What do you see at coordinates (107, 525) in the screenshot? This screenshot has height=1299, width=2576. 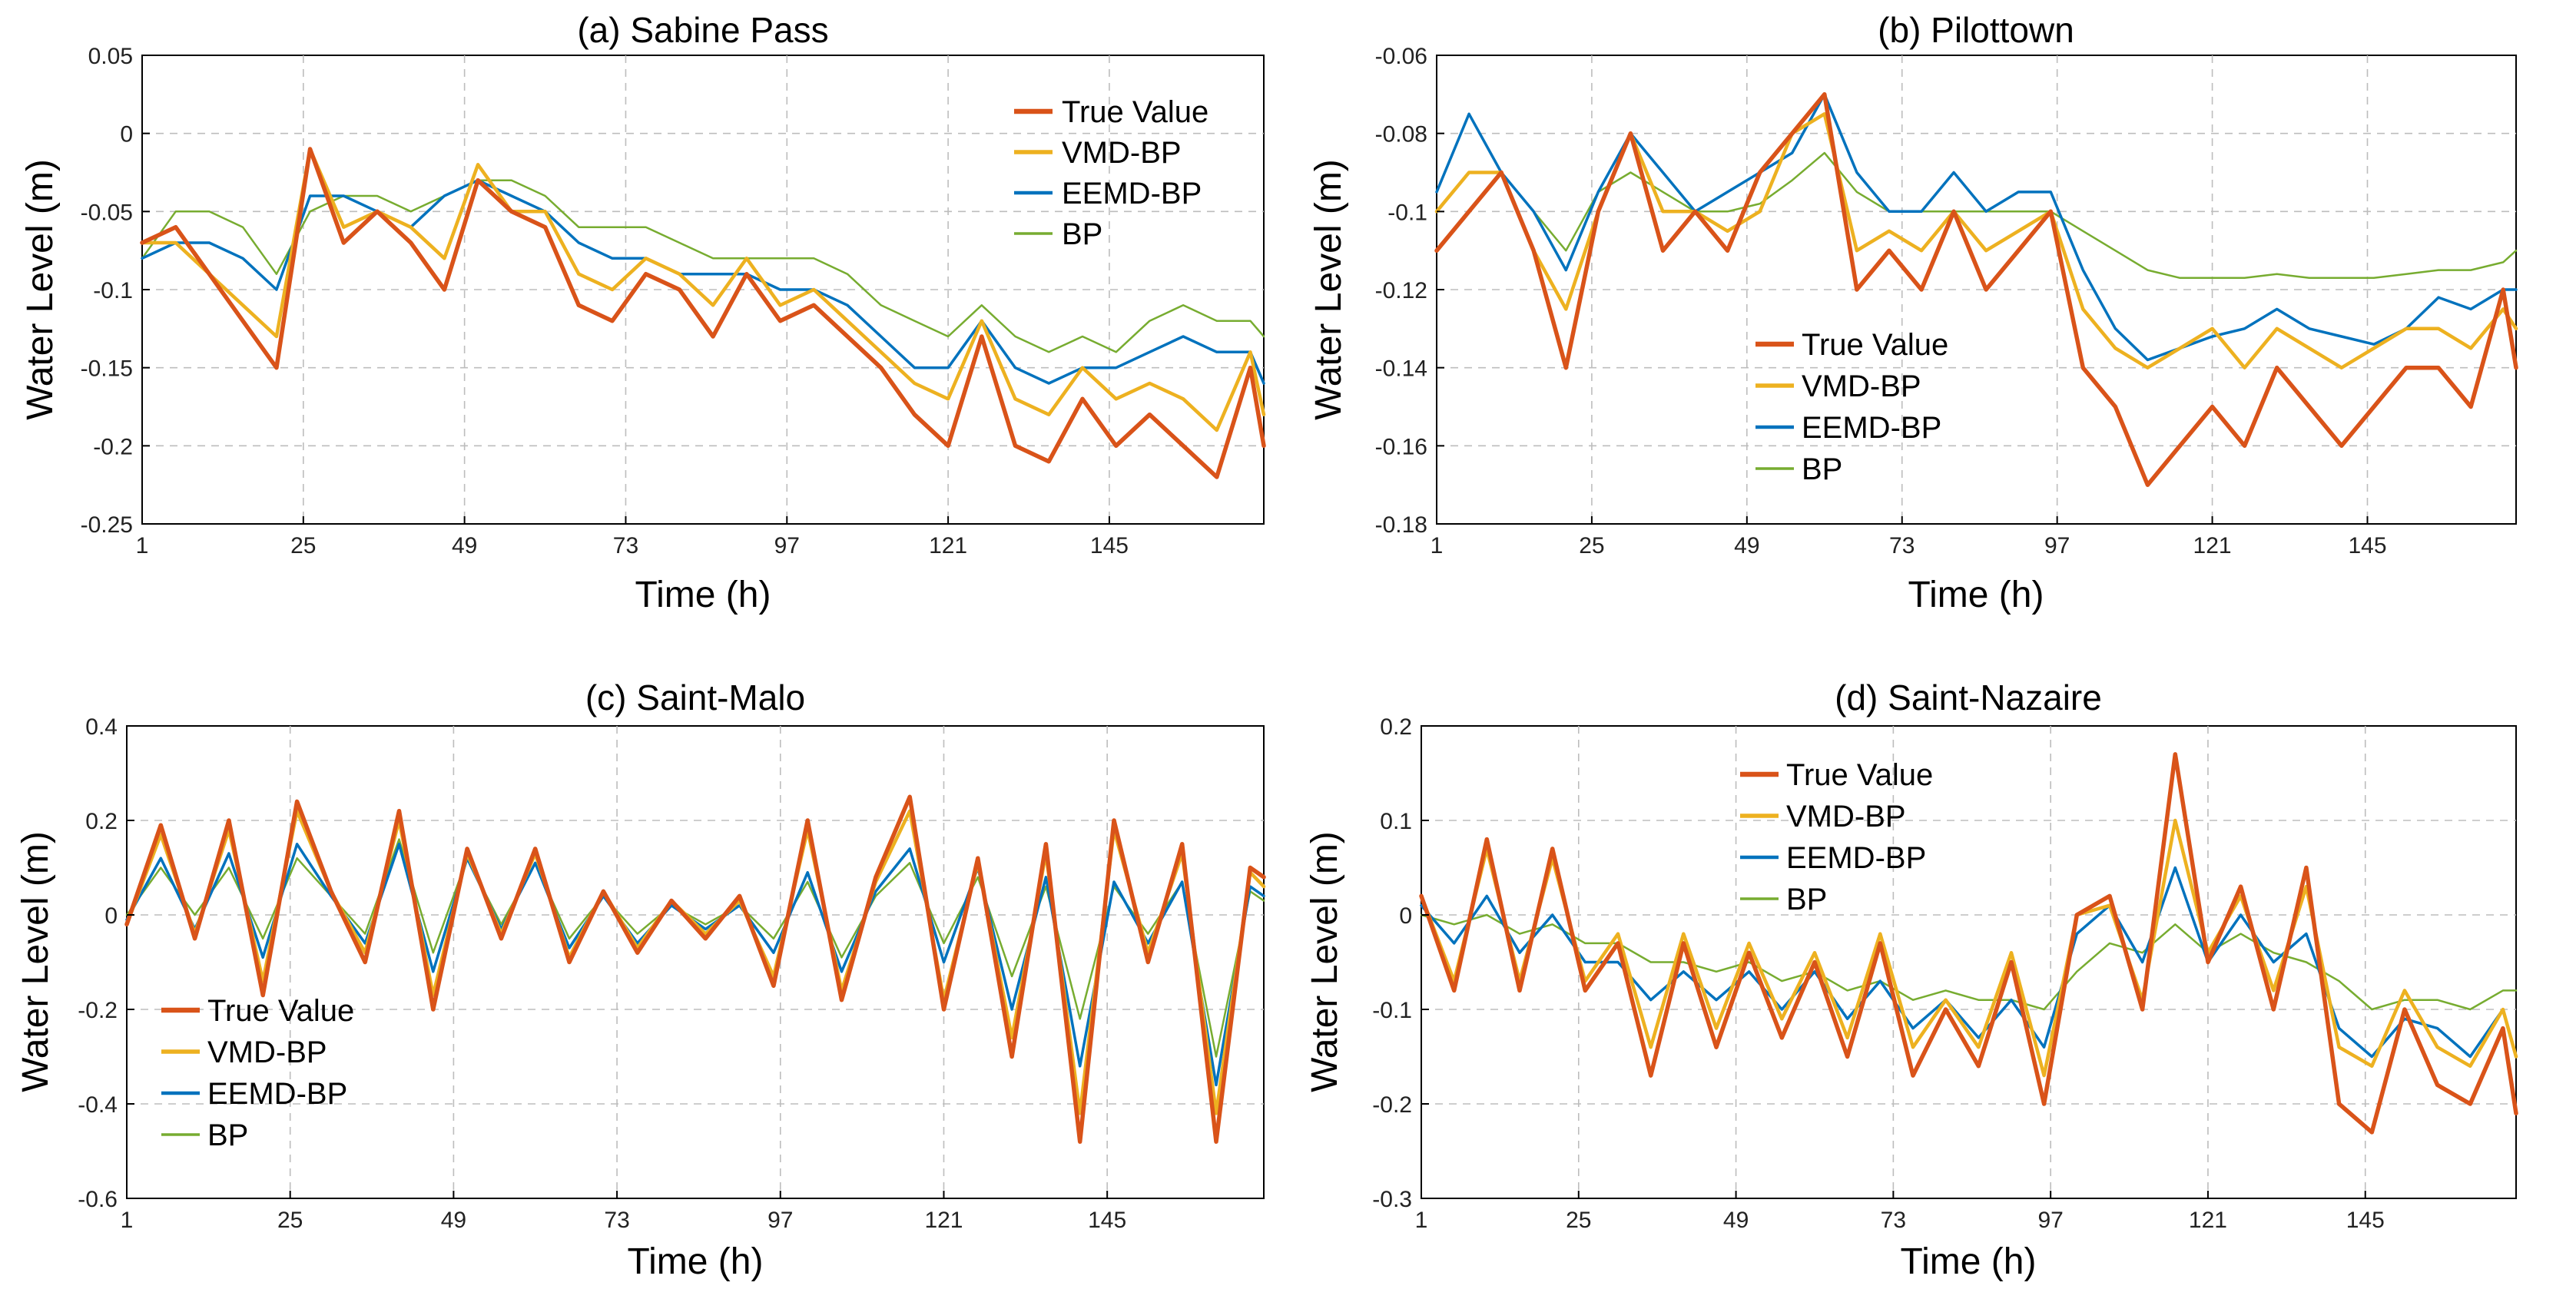 I see `y-tick-label: -0.25` at bounding box center [107, 525].